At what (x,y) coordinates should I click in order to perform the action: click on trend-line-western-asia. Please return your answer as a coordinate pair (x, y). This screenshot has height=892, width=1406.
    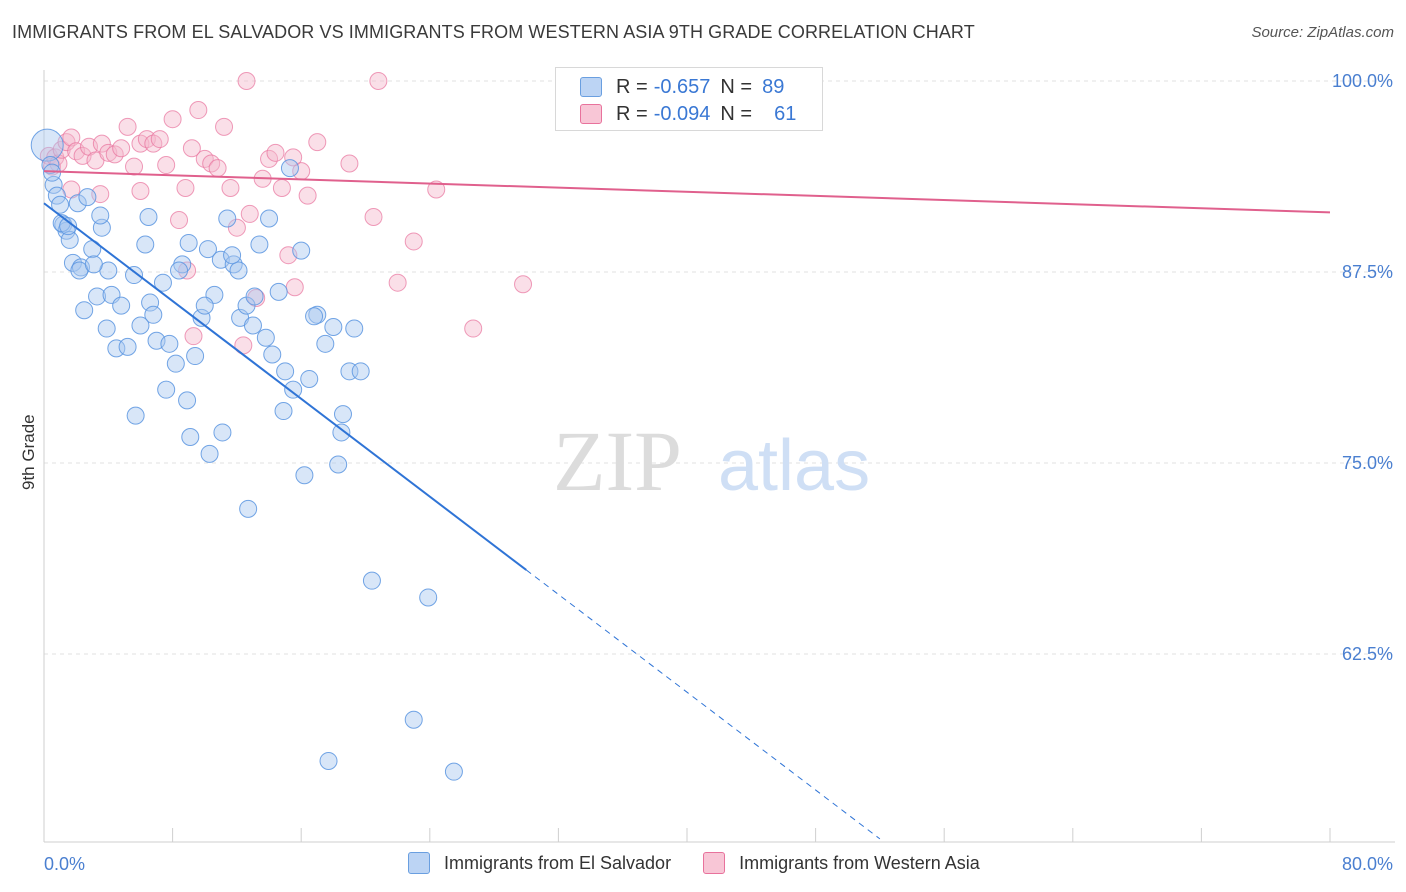
    Looking at the image, I should click on (687, 192).